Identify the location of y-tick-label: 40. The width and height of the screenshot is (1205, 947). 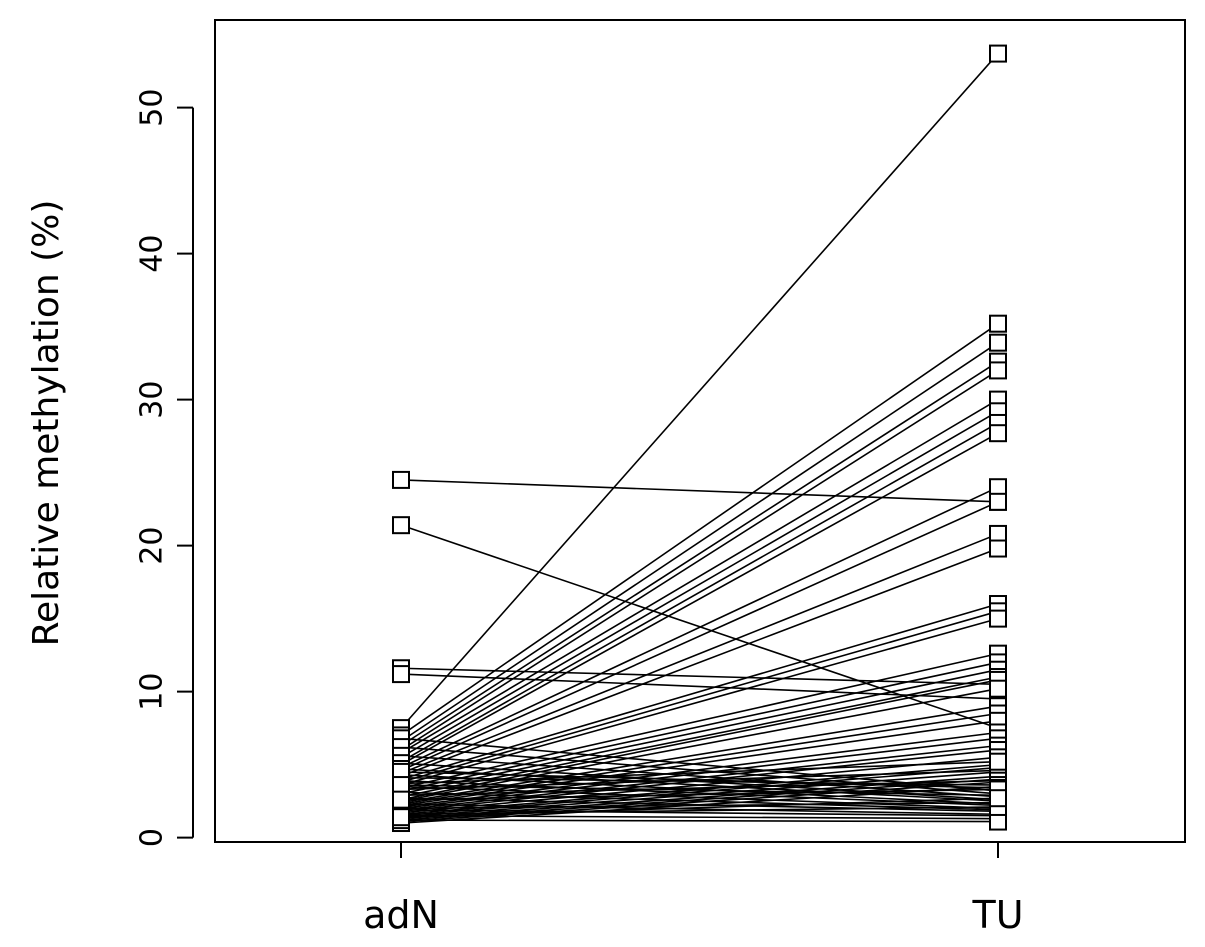
(152, 254).